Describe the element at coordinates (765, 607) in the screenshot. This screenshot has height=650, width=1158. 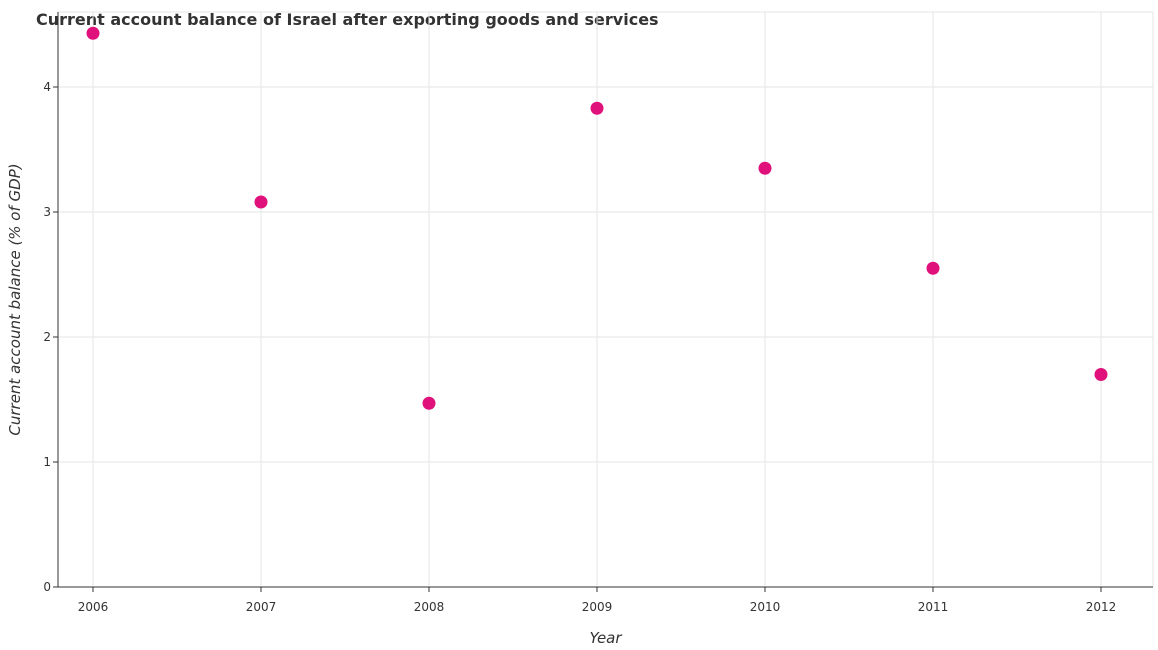
I see `x-tick-label: 2010` at that location.